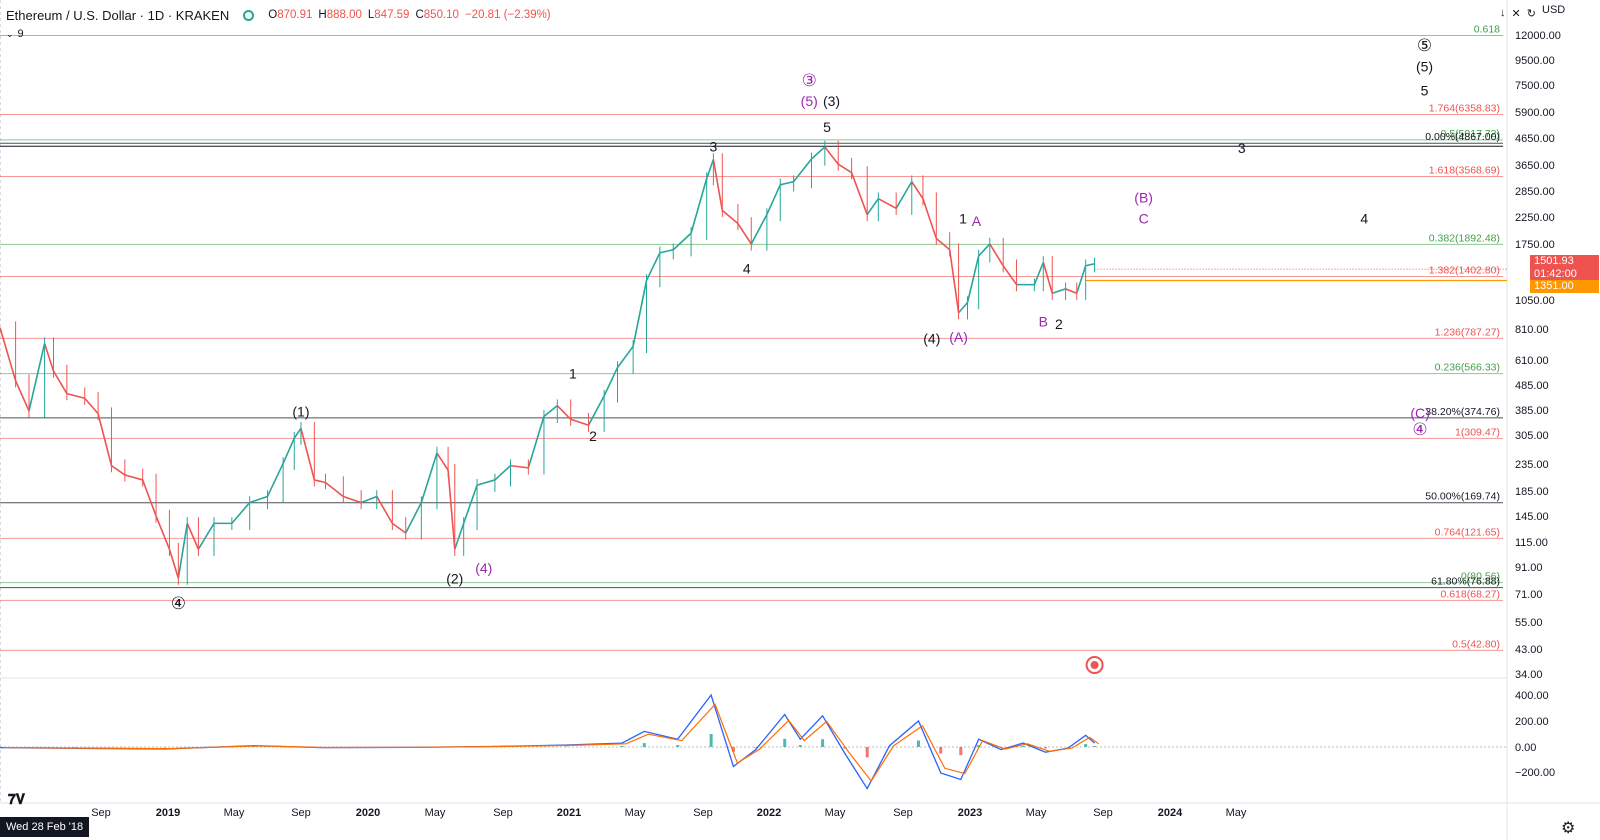 The width and height of the screenshot is (1600, 840). I want to click on osc-axis-tick: 200.00, so click(1532, 722).